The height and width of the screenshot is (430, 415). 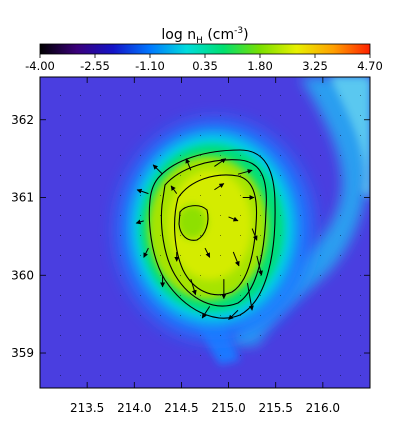 I want to click on x-tick-label: 213.5, so click(x=87, y=408).